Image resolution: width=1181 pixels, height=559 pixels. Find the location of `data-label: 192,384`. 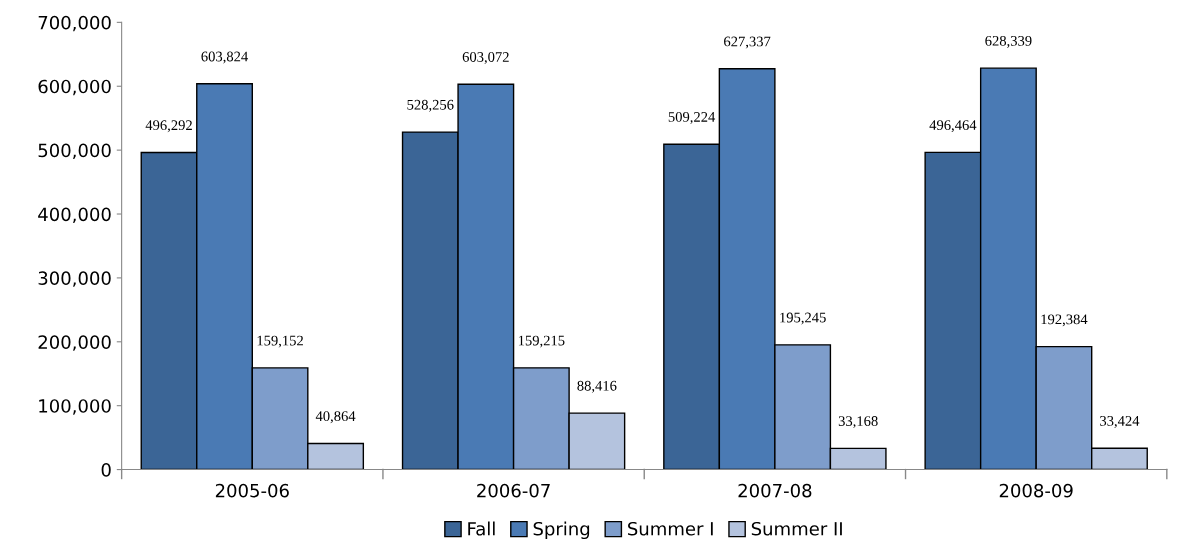

data-label: 192,384 is located at coordinates (1064, 320).